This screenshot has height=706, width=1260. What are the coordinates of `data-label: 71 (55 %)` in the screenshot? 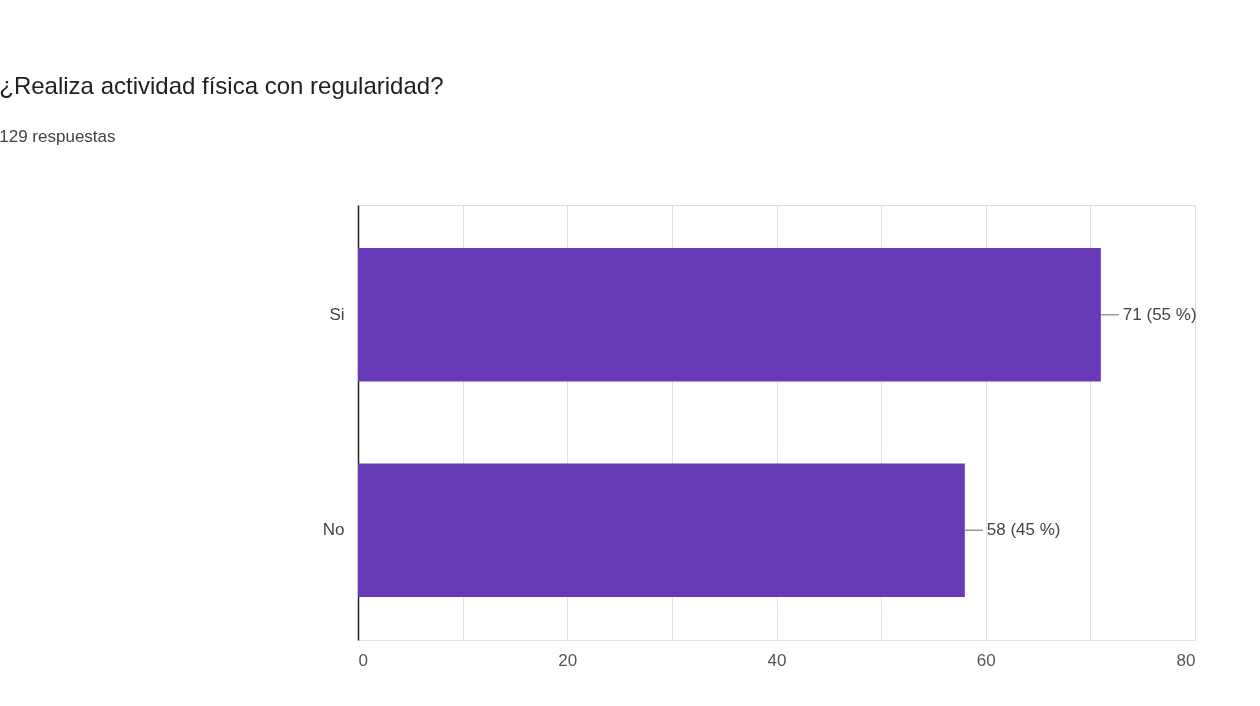 It's located at (1159, 314).